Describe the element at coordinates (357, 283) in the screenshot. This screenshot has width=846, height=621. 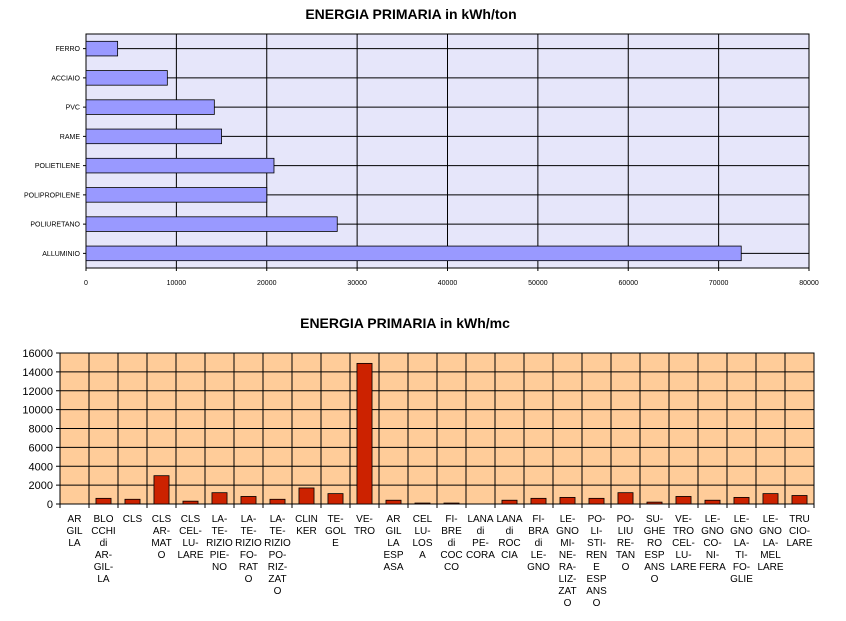
I see `chart1-xtick-label: 30000` at that location.